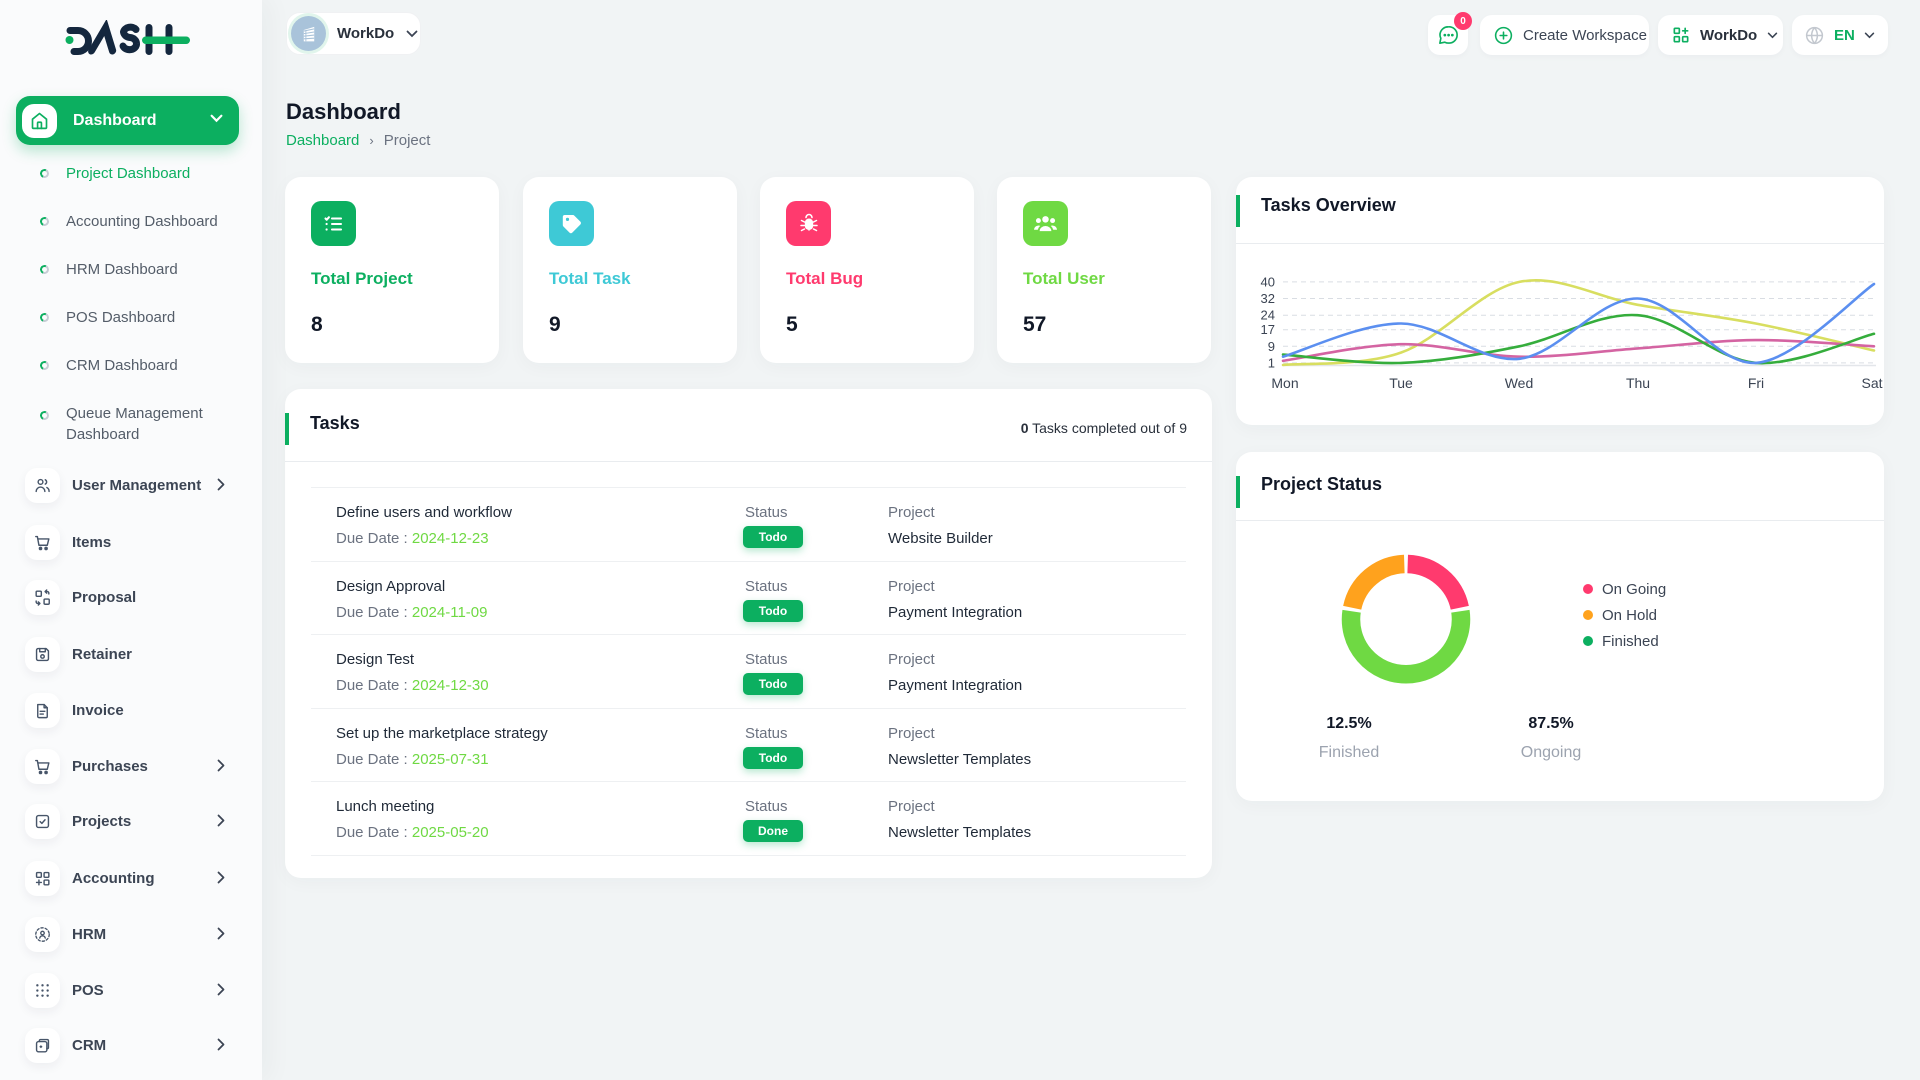 Image resolution: width=1920 pixels, height=1080 pixels. I want to click on svg-text: 40, so click(1268, 282).